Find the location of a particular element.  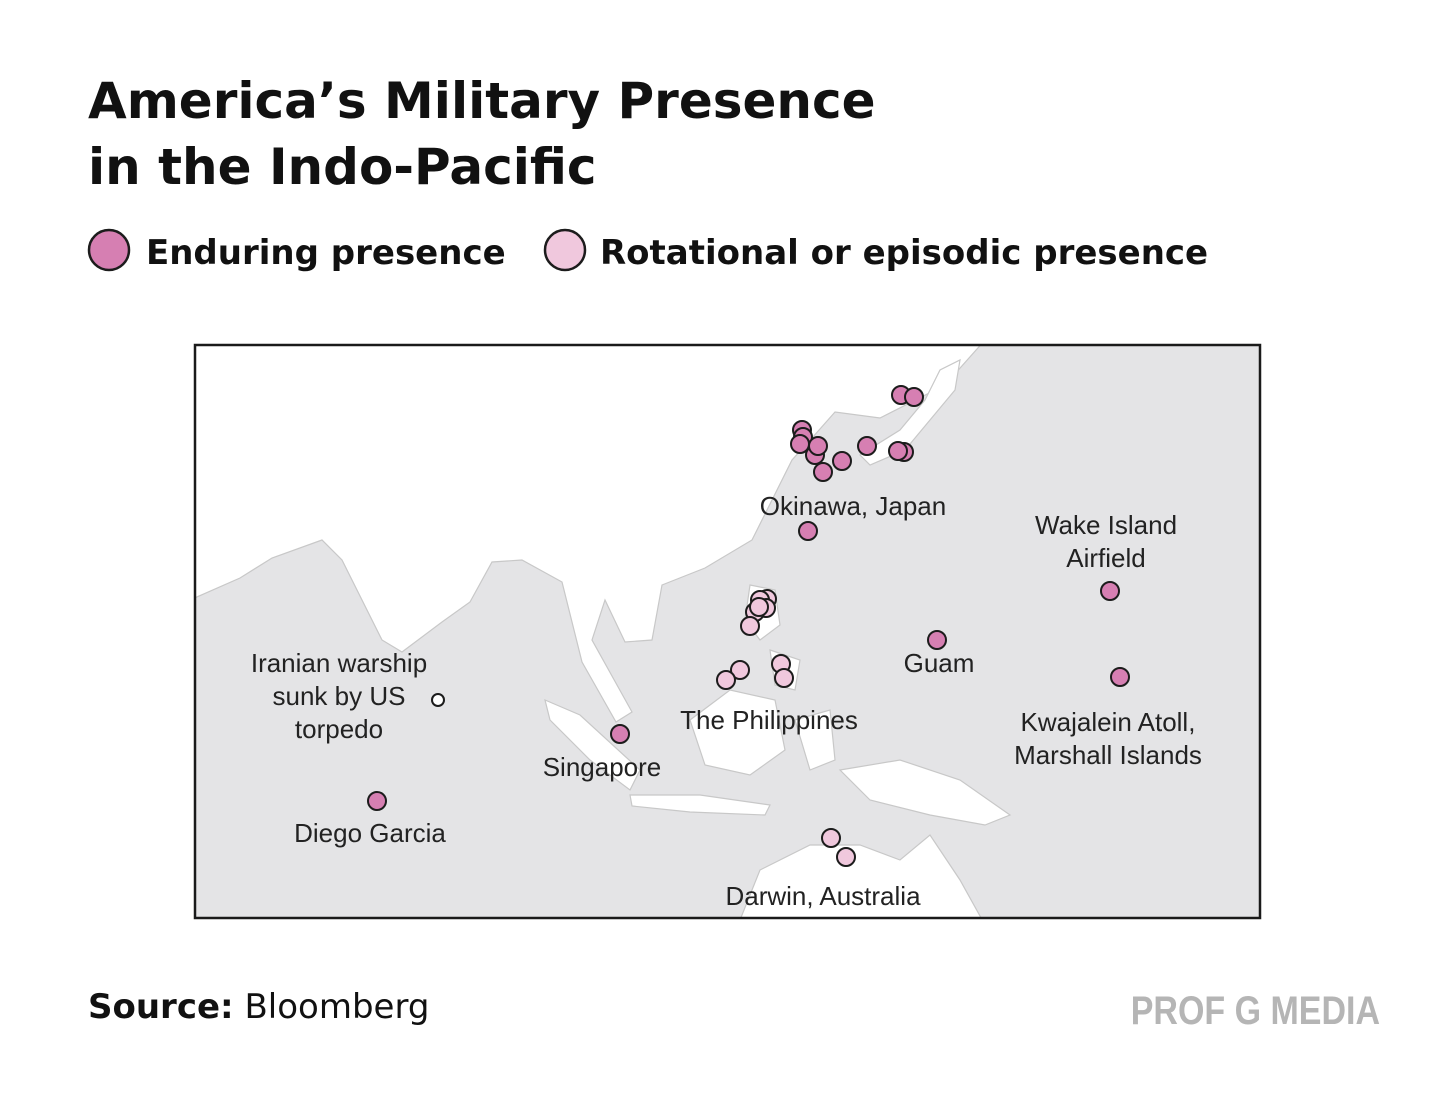

place-label: Singapore is located at coordinates (602, 767).